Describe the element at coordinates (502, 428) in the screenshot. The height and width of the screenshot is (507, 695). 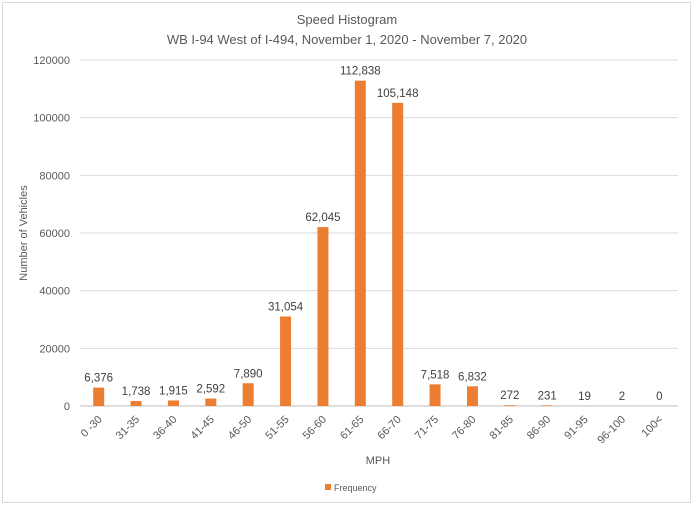
I see `x-tick-label: 81-85` at that location.